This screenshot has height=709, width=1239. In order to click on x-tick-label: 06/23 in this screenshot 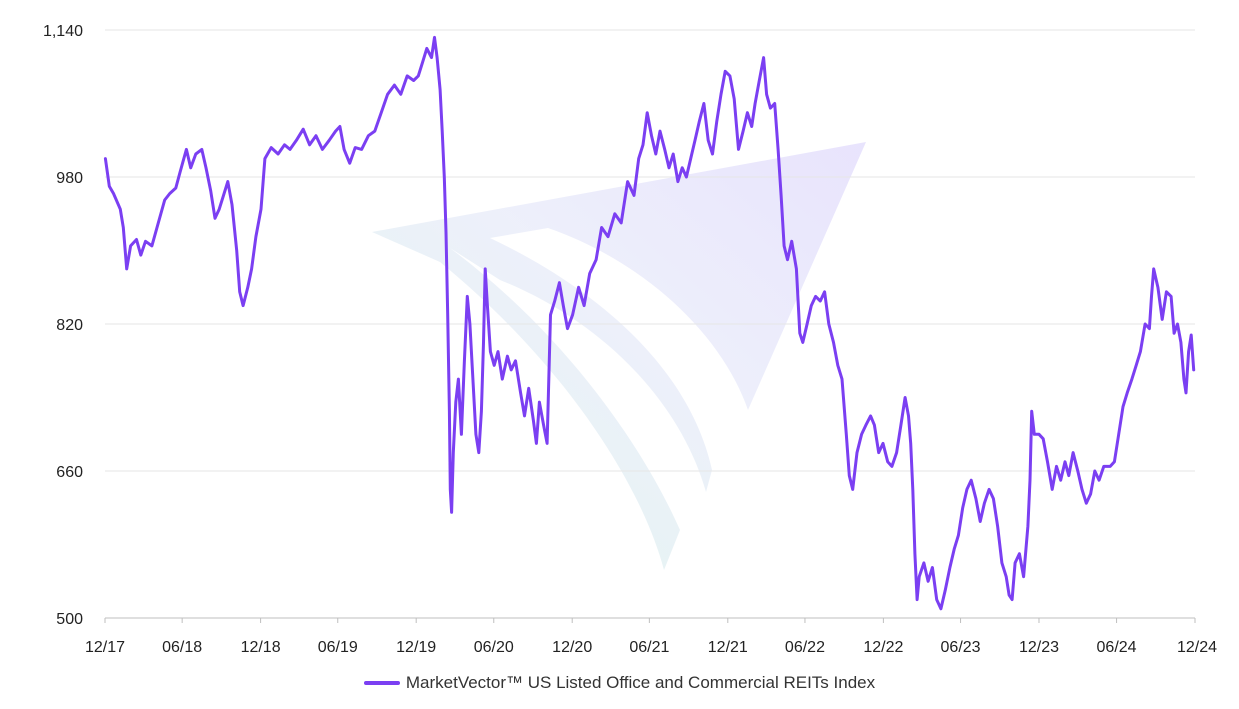, I will do `click(961, 647)`.